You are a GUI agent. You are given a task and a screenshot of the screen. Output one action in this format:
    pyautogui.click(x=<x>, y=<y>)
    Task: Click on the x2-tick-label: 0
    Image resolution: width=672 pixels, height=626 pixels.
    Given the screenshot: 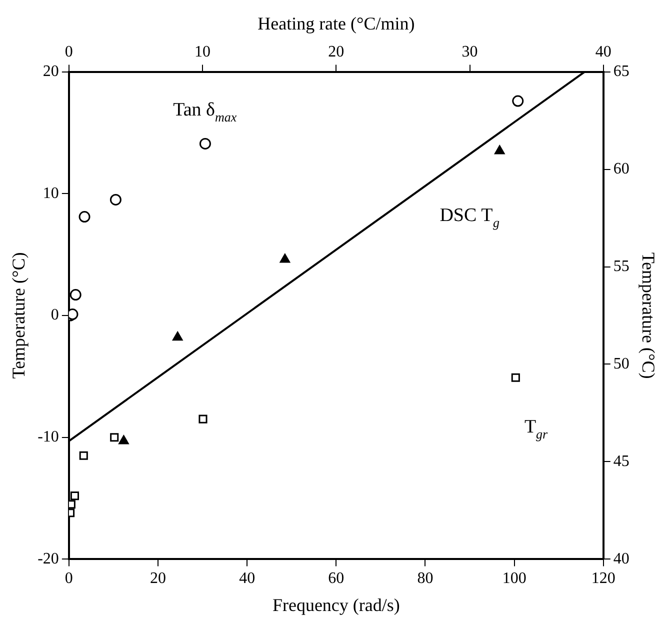 What is the action you would take?
    pyautogui.click(x=68, y=51)
    